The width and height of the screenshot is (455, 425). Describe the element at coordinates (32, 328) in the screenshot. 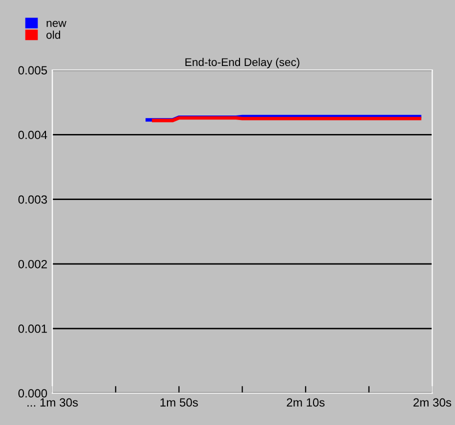

I see `y-tick-label: 0.001` at that location.